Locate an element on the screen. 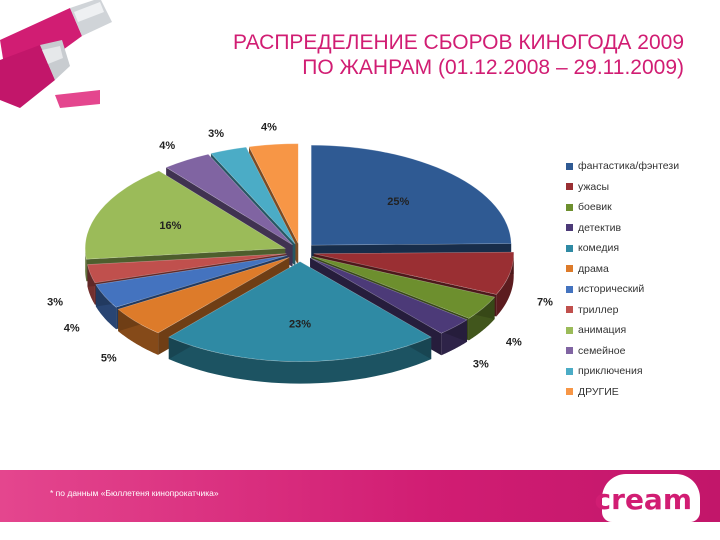  legend-entry-4: детектив is located at coordinates (622, 228).